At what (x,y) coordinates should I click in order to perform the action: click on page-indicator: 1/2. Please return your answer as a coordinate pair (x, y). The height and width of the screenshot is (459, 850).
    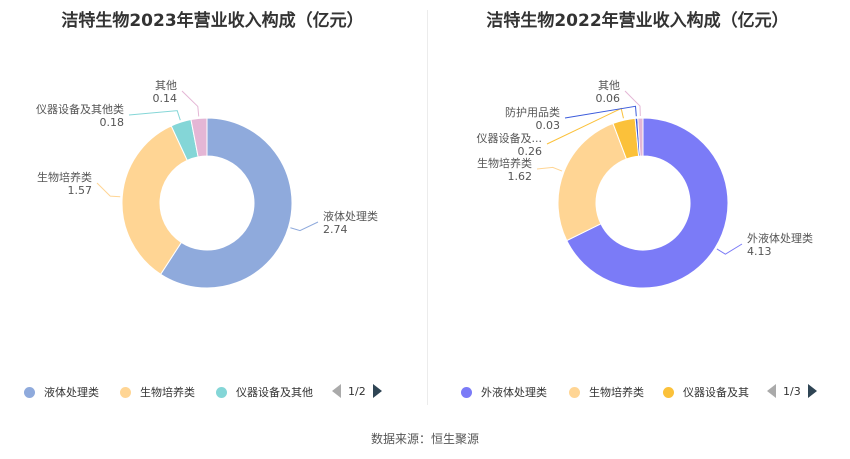
    Looking at the image, I should click on (357, 391).